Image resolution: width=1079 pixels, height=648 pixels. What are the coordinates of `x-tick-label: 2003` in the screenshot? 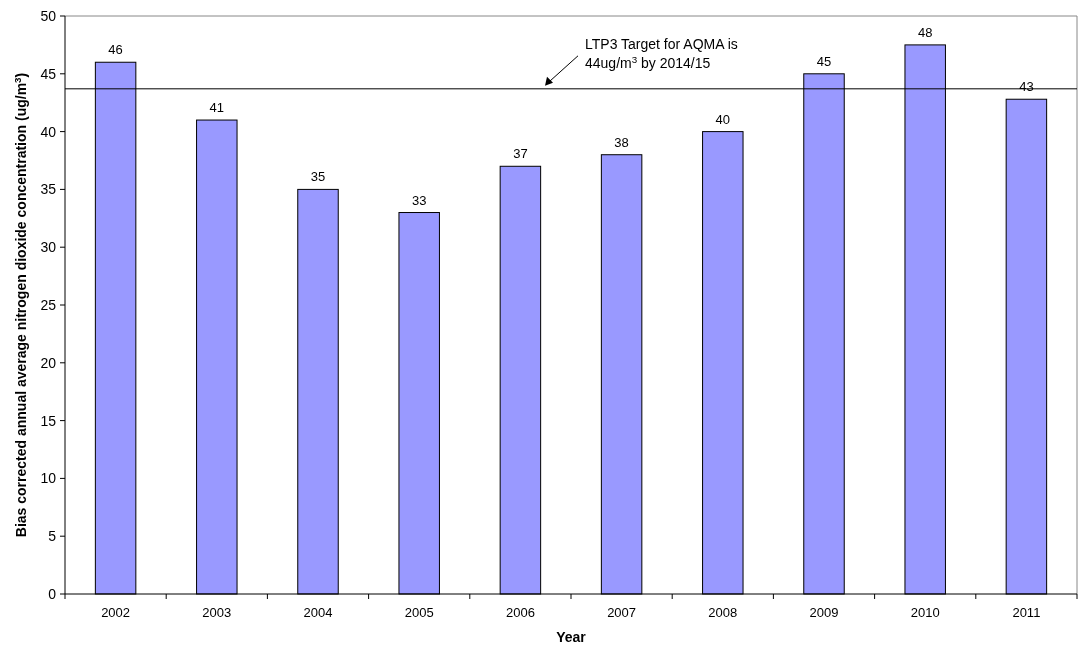 It's located at (217, 612).